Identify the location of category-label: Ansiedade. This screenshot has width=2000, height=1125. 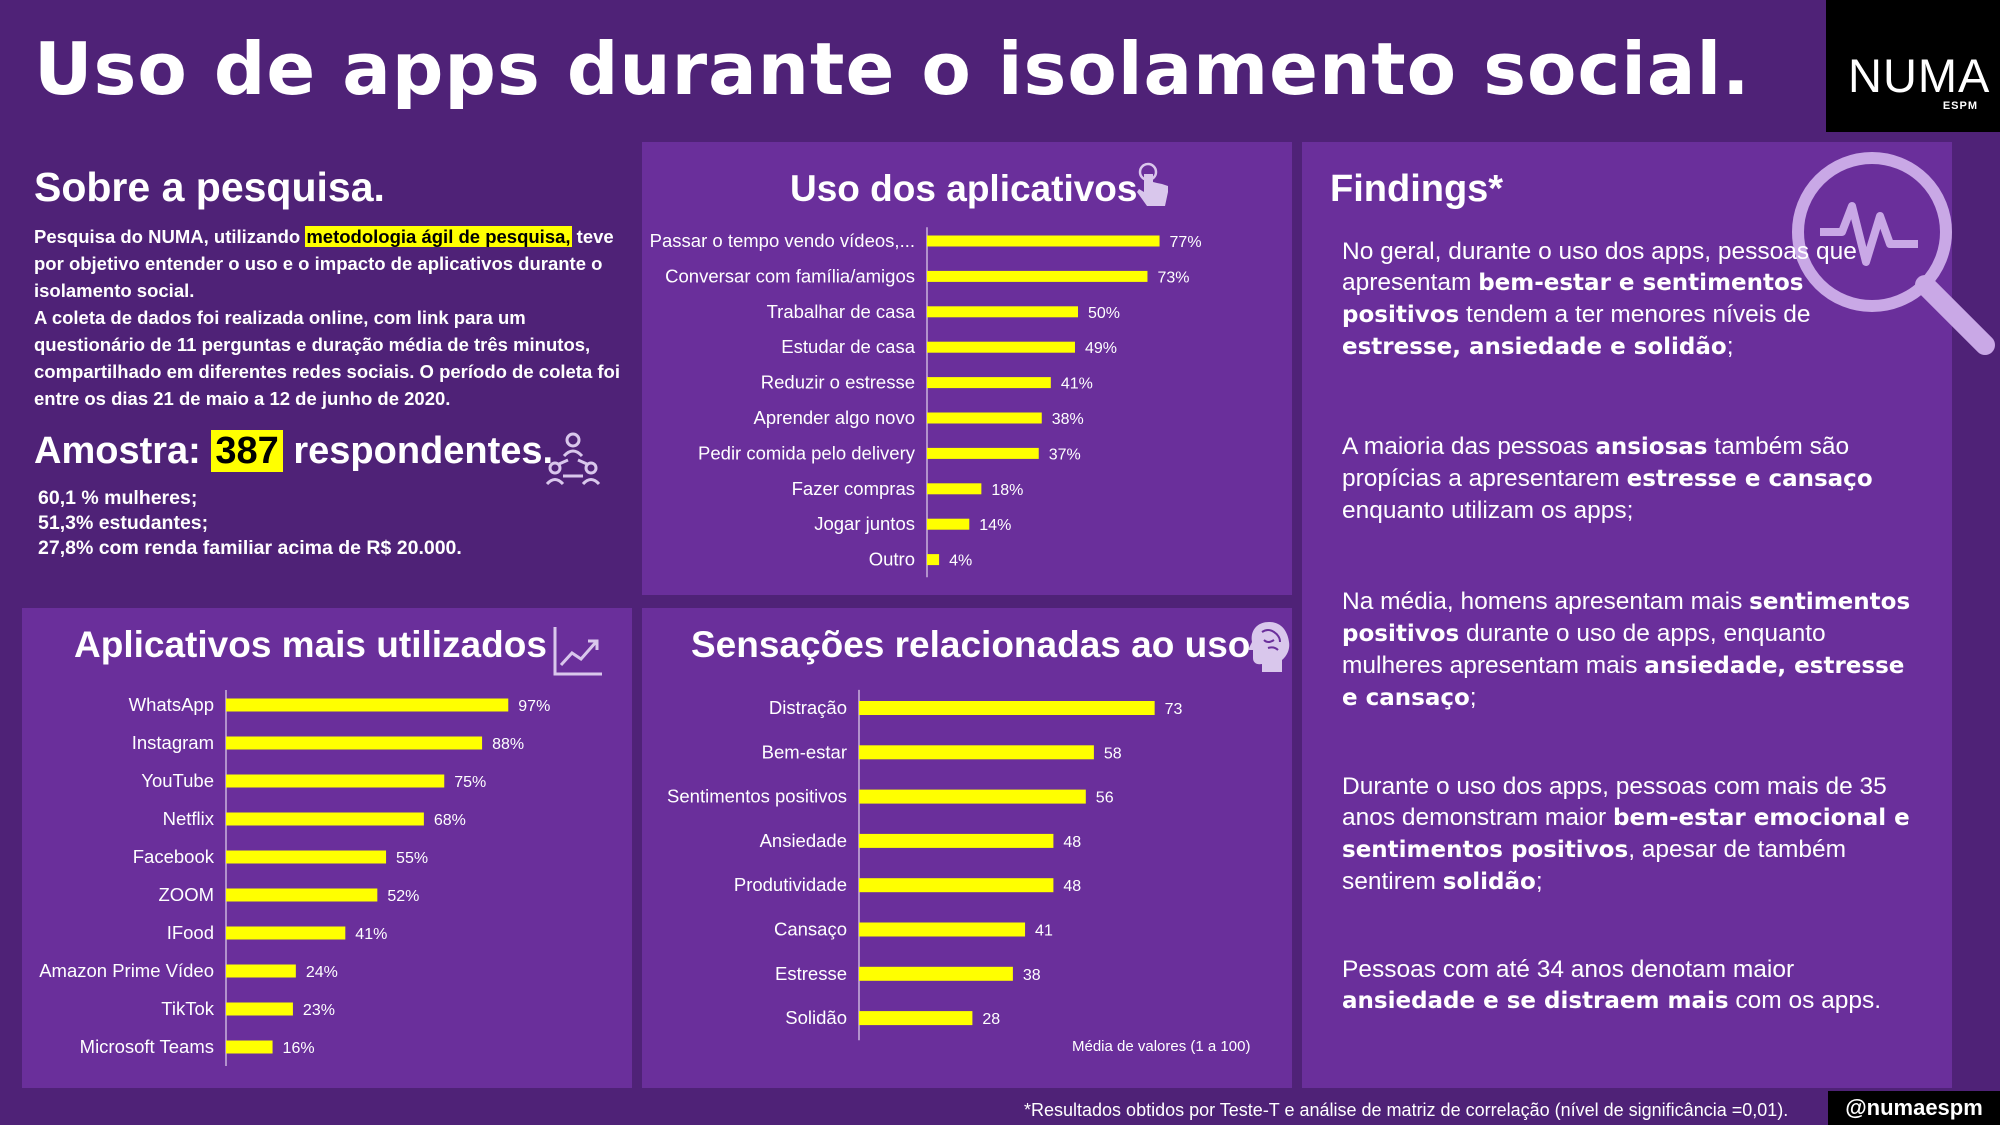
(803, 840).